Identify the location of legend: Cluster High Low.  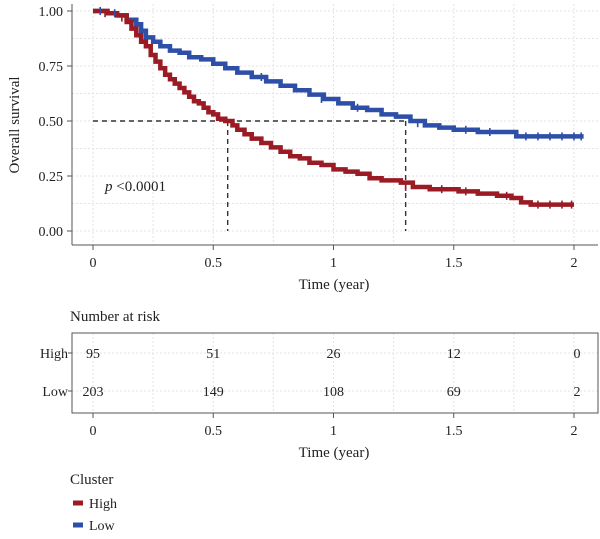
(93, 503).